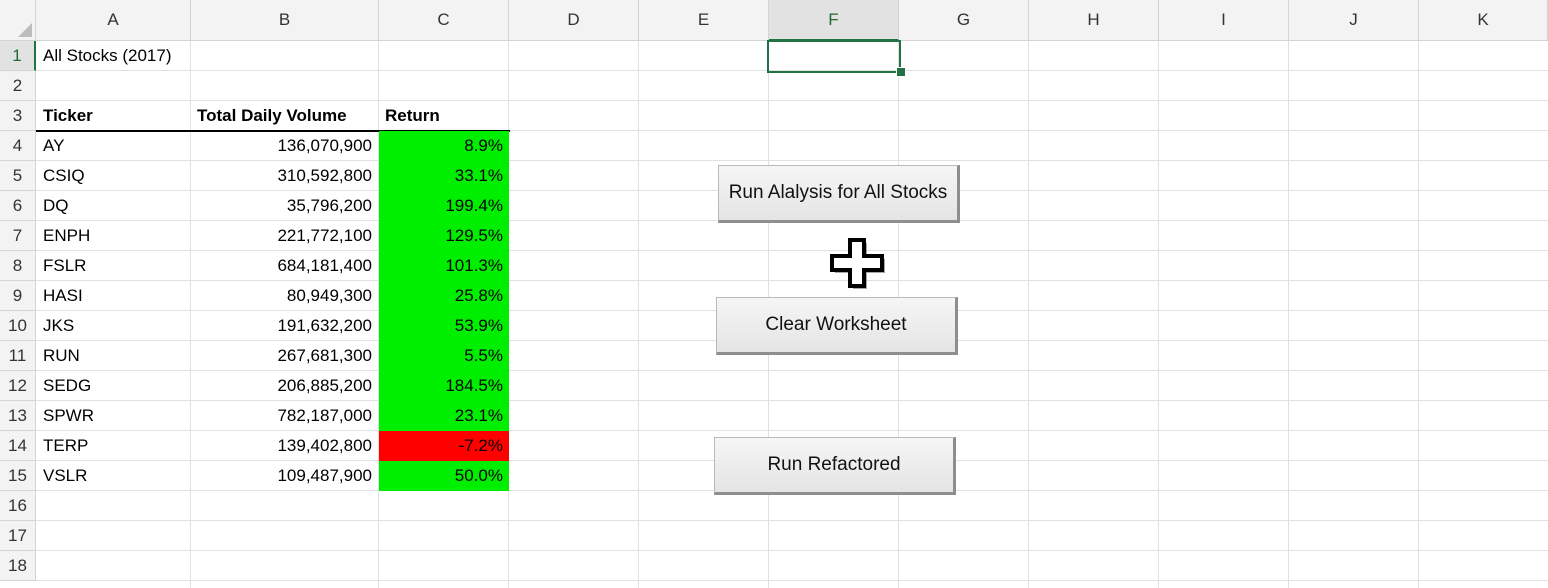 This screenshot has width=1548, height=588. Describe the element at coordinates (56, 205) in the screenshot. I see `ticker-cell: DQ` at that location.